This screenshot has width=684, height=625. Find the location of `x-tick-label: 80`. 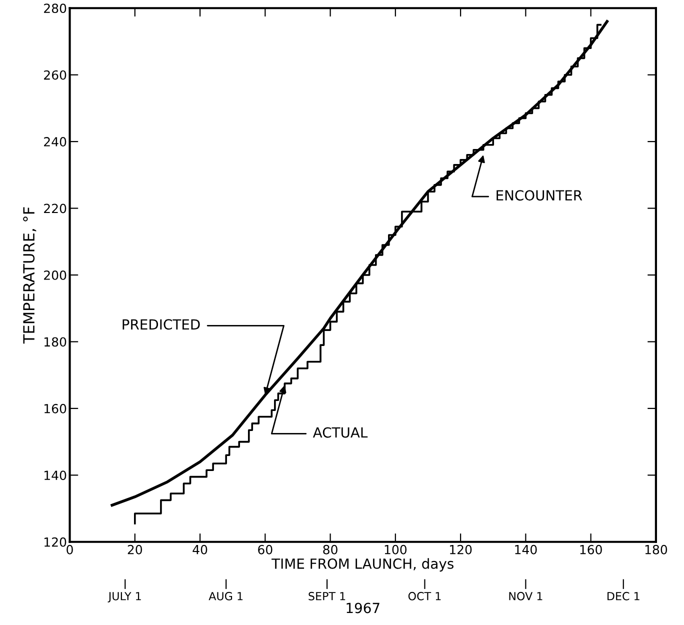

x-tick-label: 80 is located at coordinates (330, 549).